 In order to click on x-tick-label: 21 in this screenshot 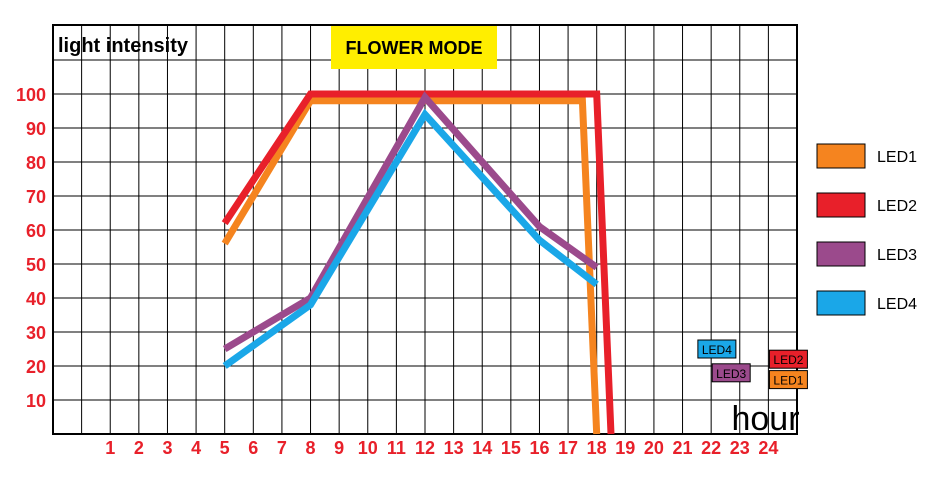, I will do `click(683, 448)`.